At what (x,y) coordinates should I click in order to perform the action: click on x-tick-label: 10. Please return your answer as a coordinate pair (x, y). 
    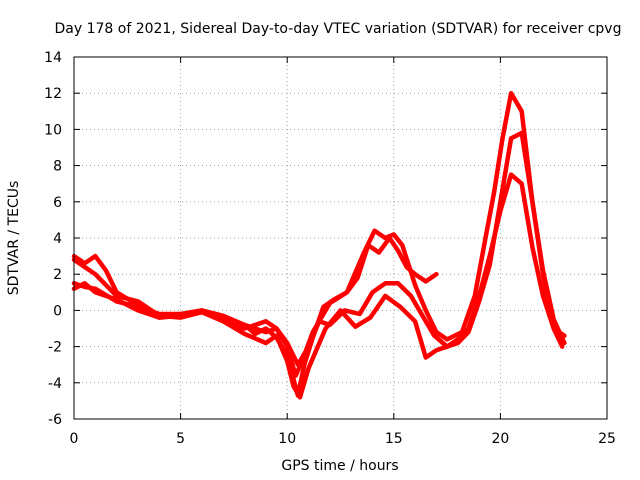
    Looking at the image, I should click on (287, 439).